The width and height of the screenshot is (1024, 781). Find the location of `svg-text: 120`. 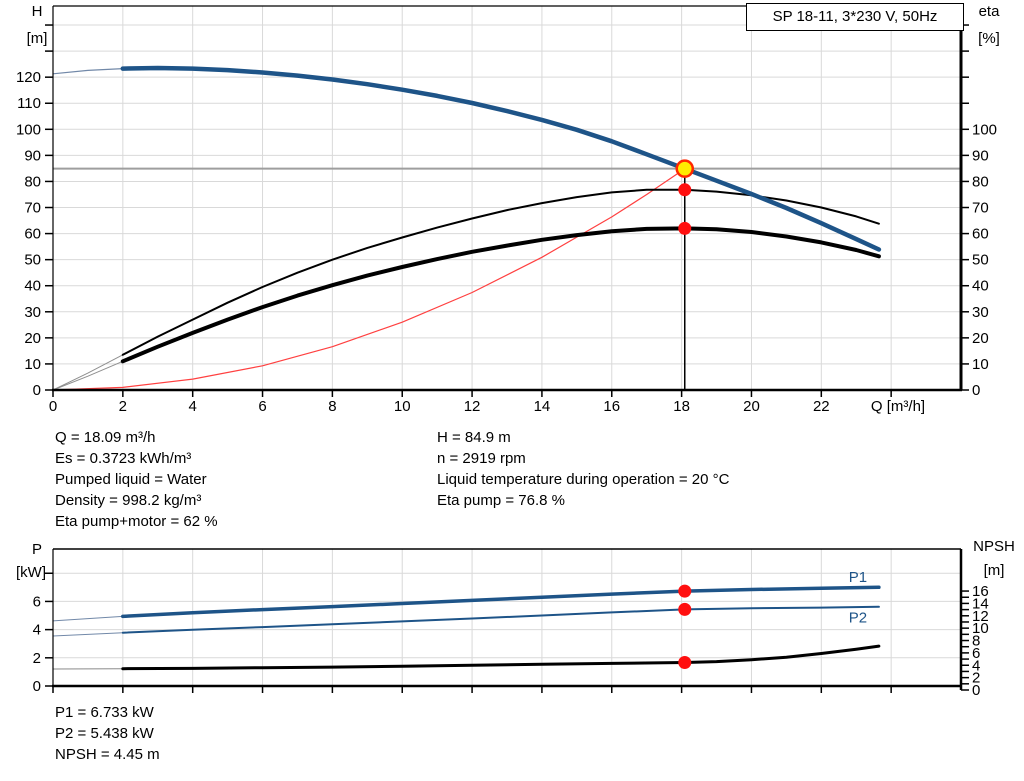

svg-text: 120 is located at coordinates (28, 77).